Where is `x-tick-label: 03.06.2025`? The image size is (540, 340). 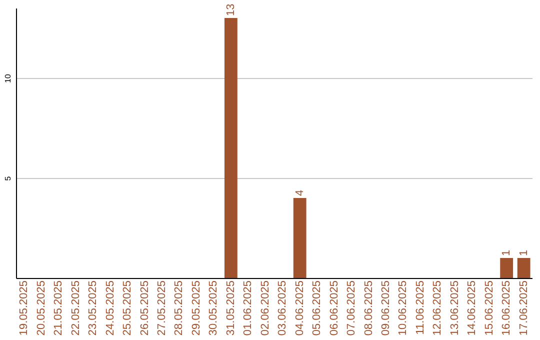
x-tick-label: 03.06.2025 is located at coordinates (282, 308).